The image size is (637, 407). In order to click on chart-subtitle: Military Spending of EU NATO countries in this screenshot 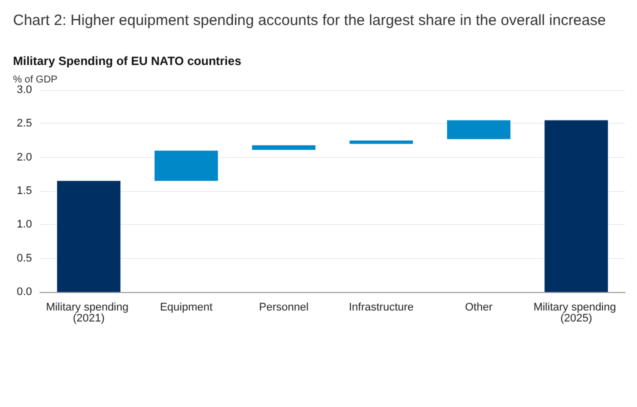, I will do `click(127, 61)`.